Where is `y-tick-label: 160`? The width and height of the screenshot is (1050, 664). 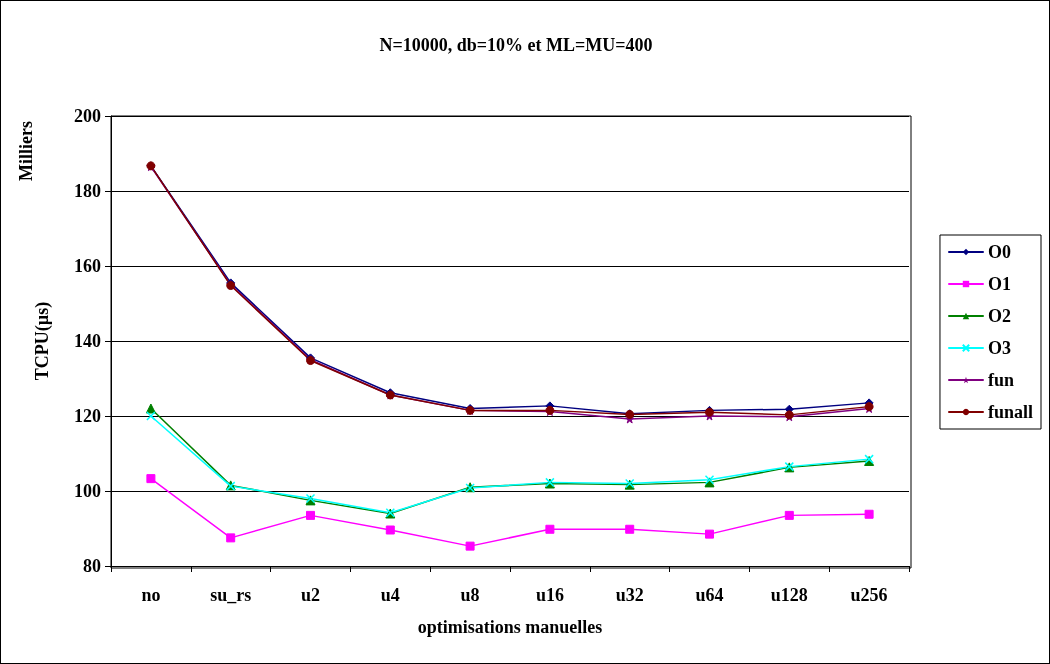
y-tick-label: 160 is located at coordinates (87, 266).